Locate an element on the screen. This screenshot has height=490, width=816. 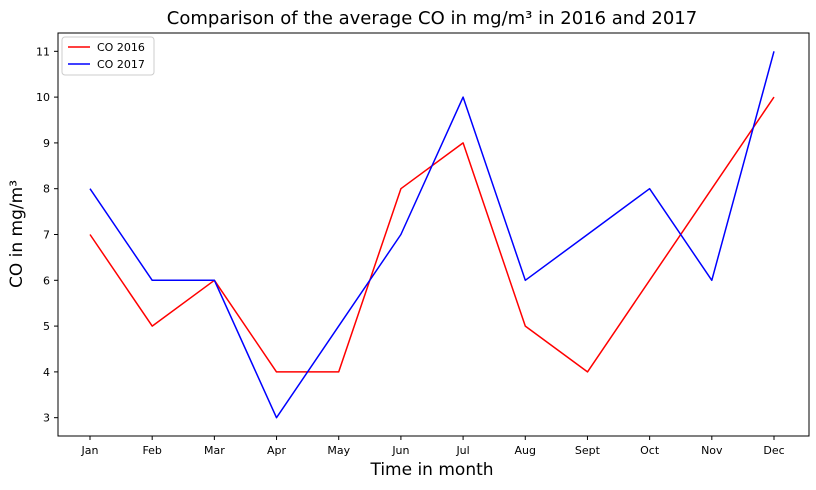
y-tick-label: 4 is located at coordinates (46, 372).